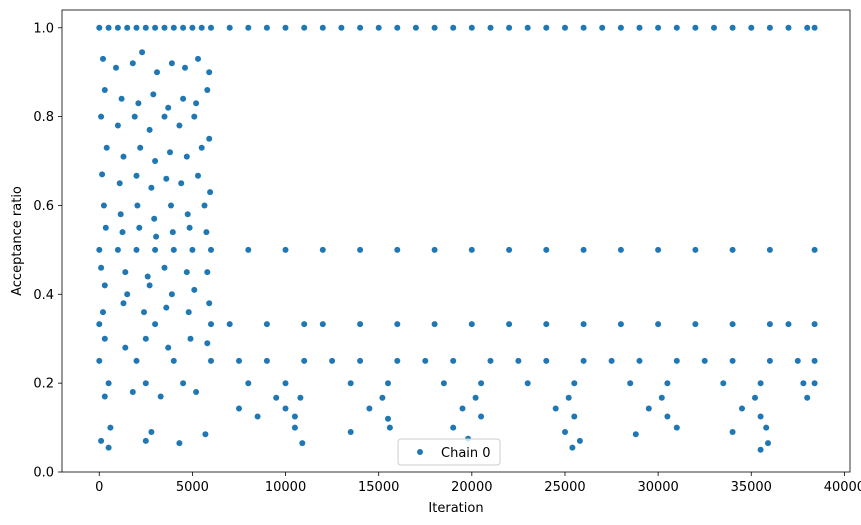 The image size is (861, 525). What do you see at coordinates (43, 28) in the screenshot?
I see `y-tick-label: 1.0` at bounding box center [43, 28].